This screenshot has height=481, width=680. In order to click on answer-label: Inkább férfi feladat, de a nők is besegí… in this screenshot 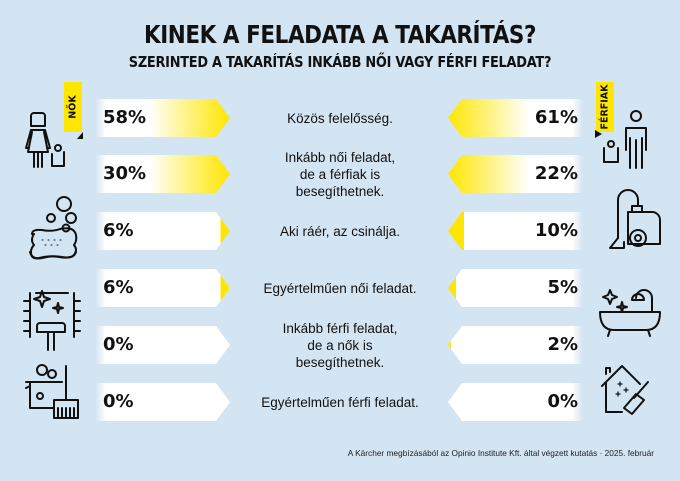, I will do `click(340, 345)`.